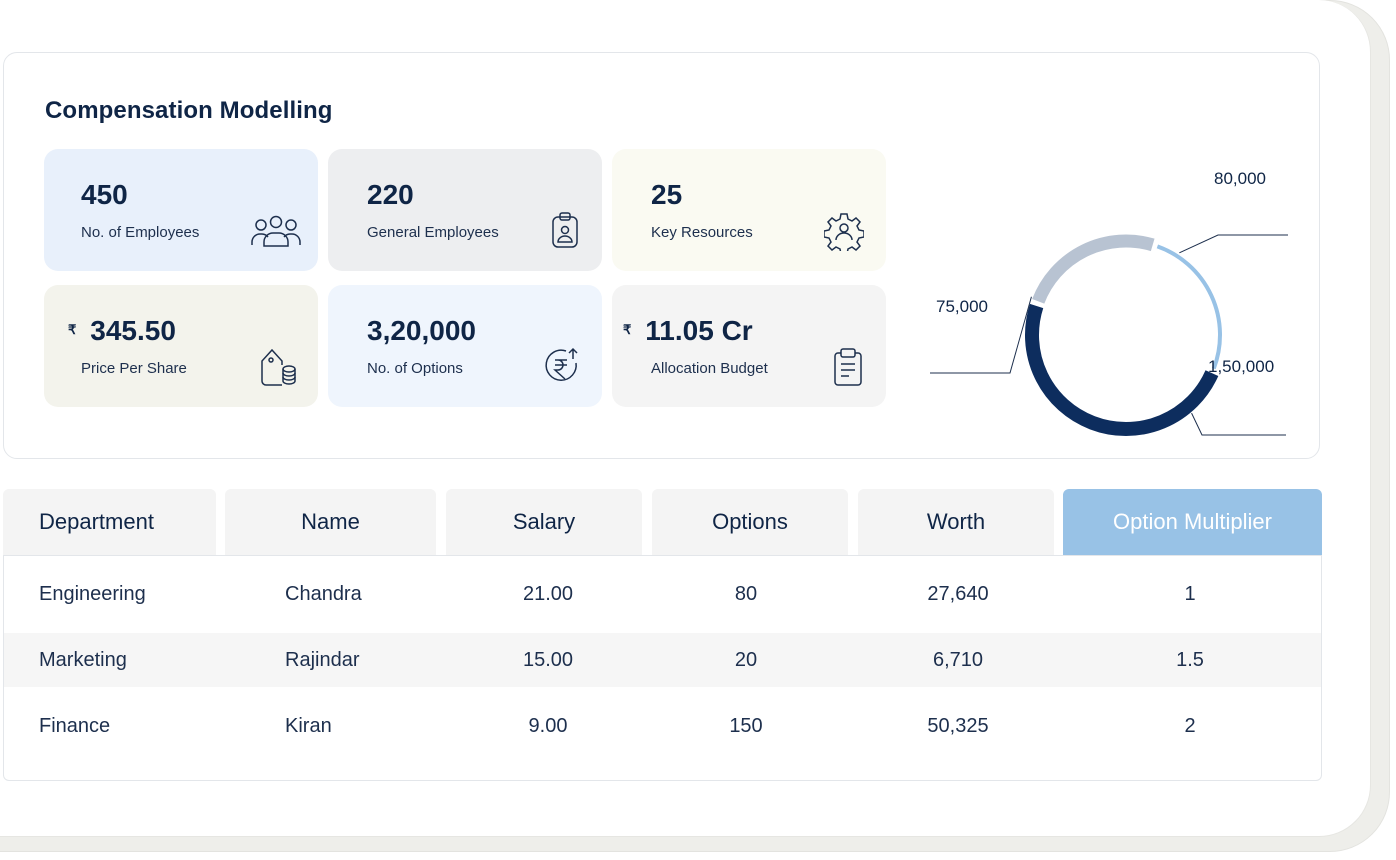 The width and height of the screenshot is (1396, 860). I want to click on stat-card-employees: 450 No. of Employees, so click(181, 210).